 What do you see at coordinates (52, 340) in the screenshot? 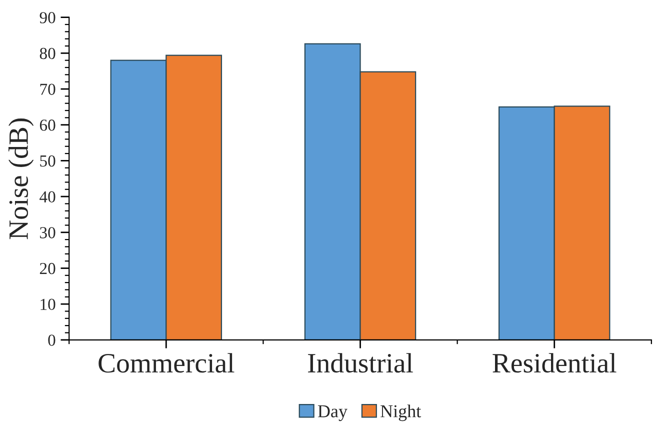
I see `y-tick-label: 0` at bounding box center [52, 340].